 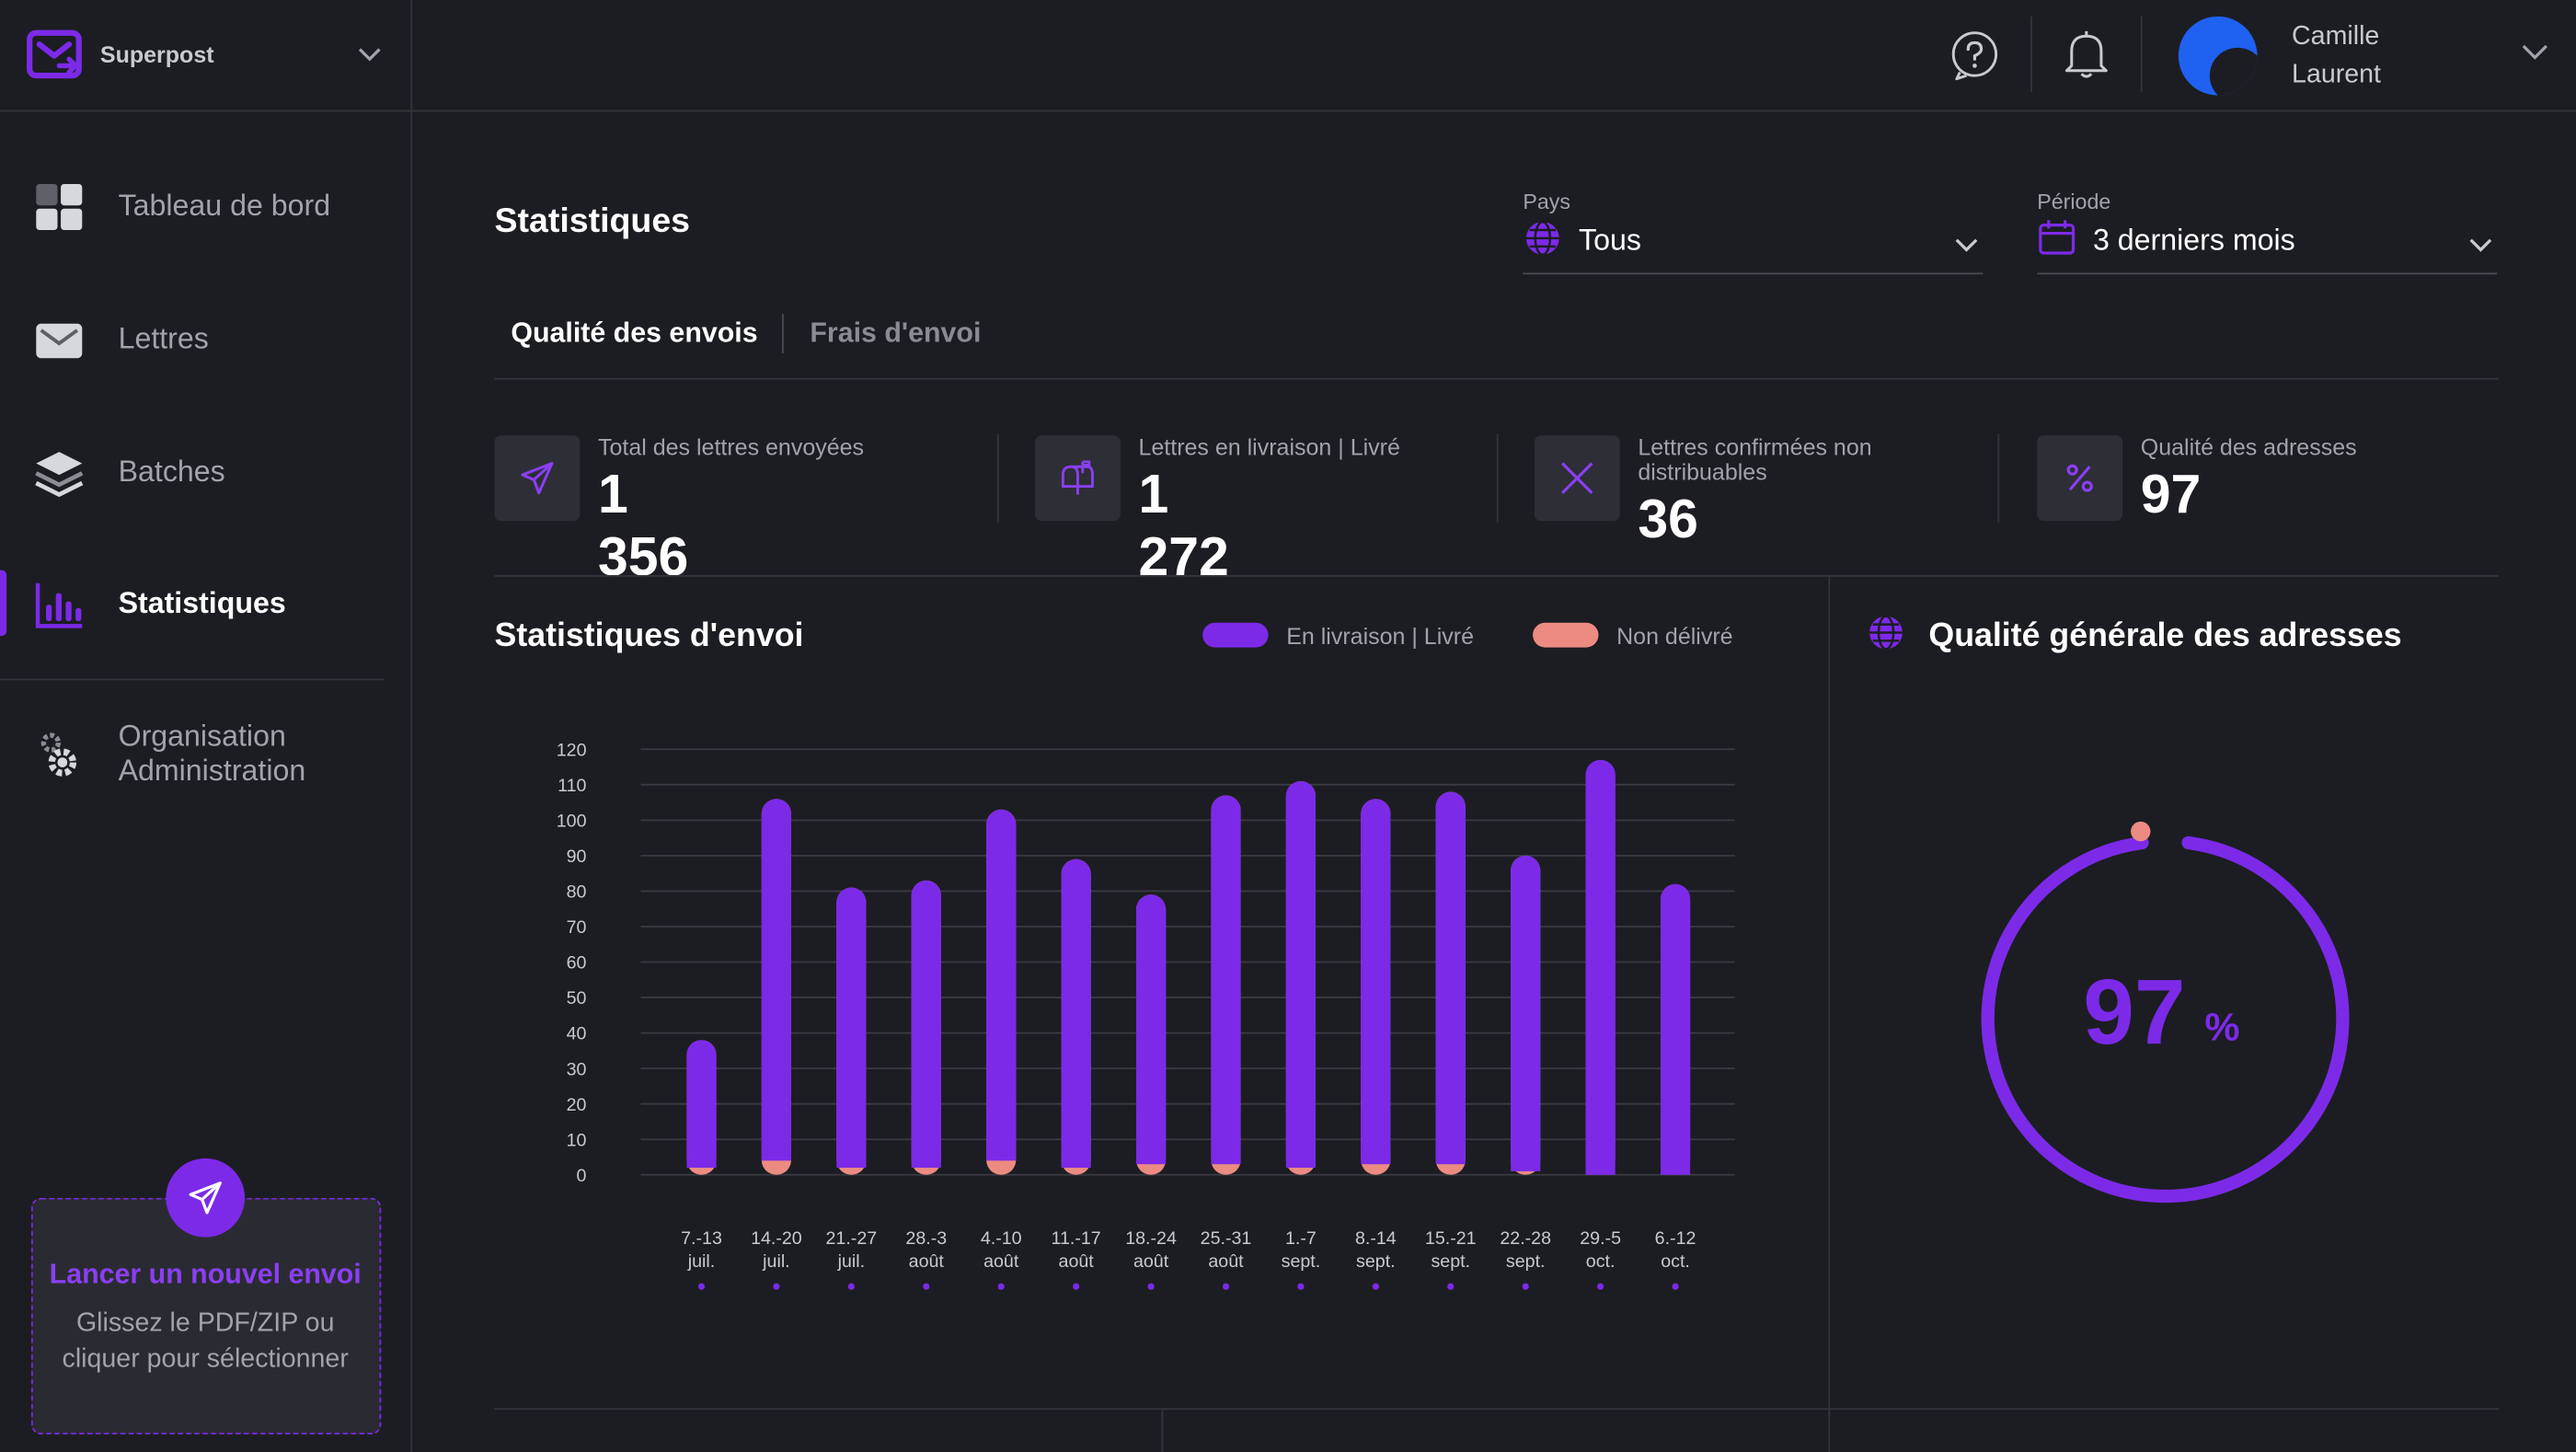 I want to click on sidebar-item-organization-admin: Organisation Administration, so click(x=206, y=759).